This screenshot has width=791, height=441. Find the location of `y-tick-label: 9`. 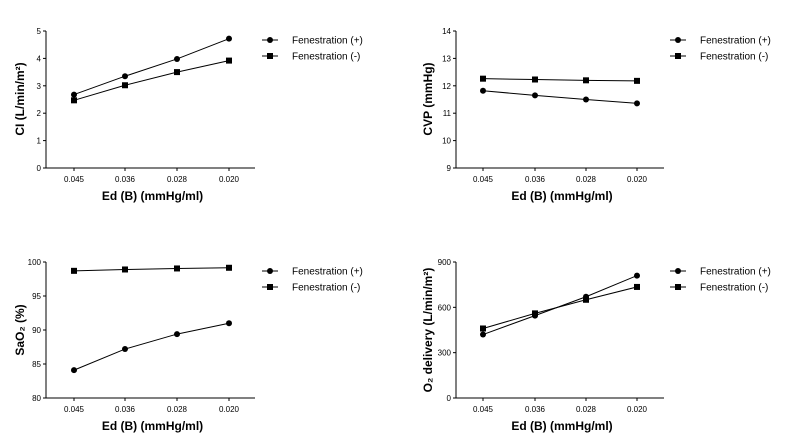

y-tick-label: 9 is located at coordinates (449, 168).